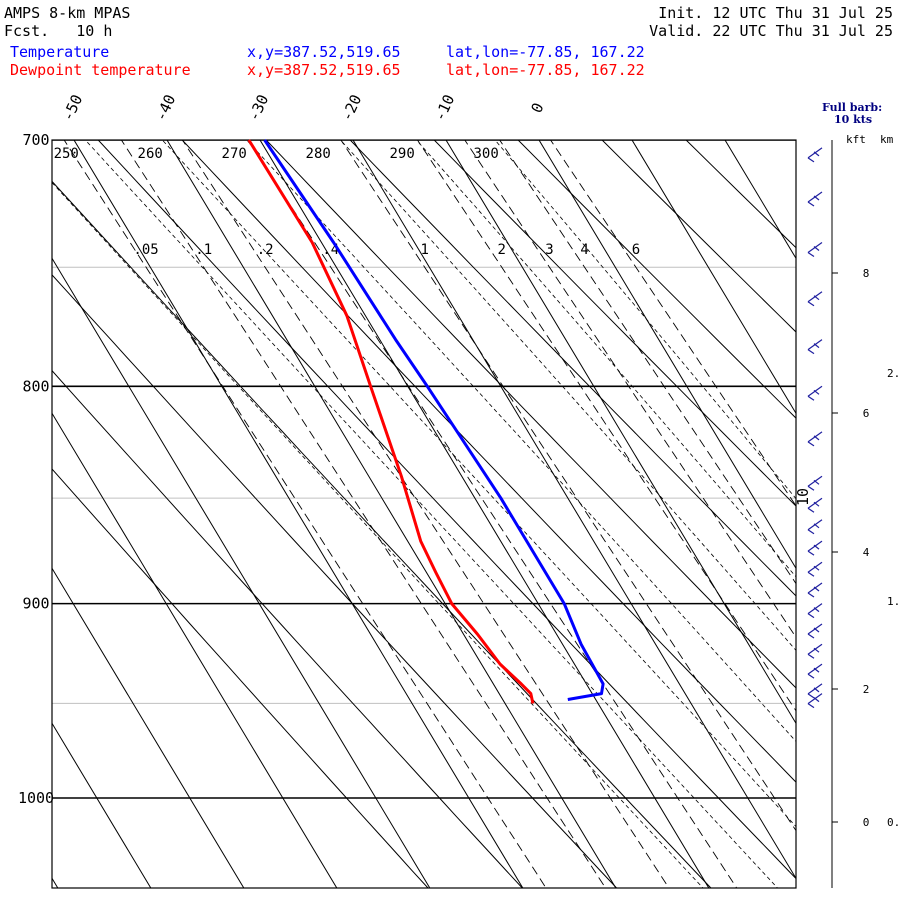 The width and height of the screenshot is (900, 900). Describe the element at coordinates (324, 52) in the screenshot. I see `temperature-xy: x,y=387.52,519.65` at that location.